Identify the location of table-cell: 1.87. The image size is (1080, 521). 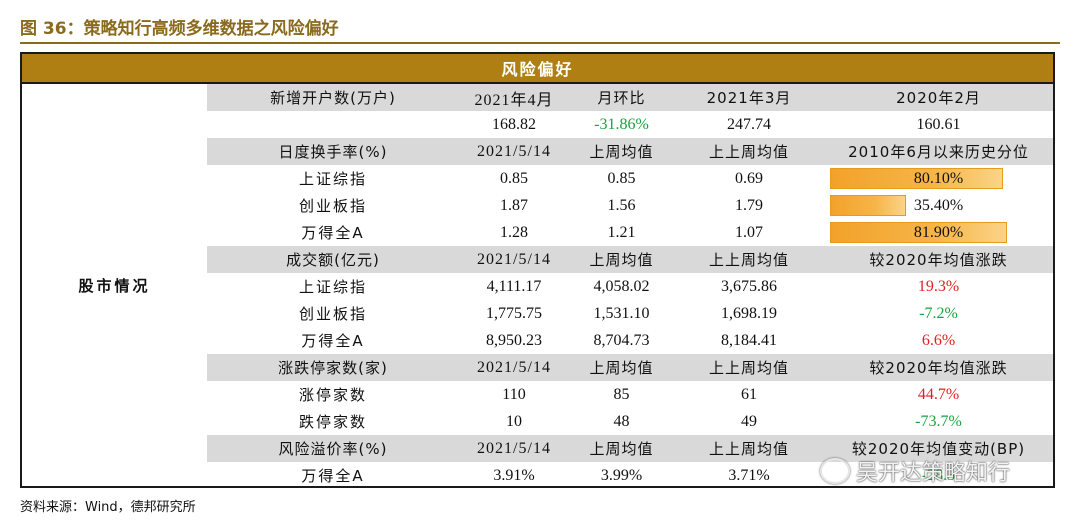
(514, 205).